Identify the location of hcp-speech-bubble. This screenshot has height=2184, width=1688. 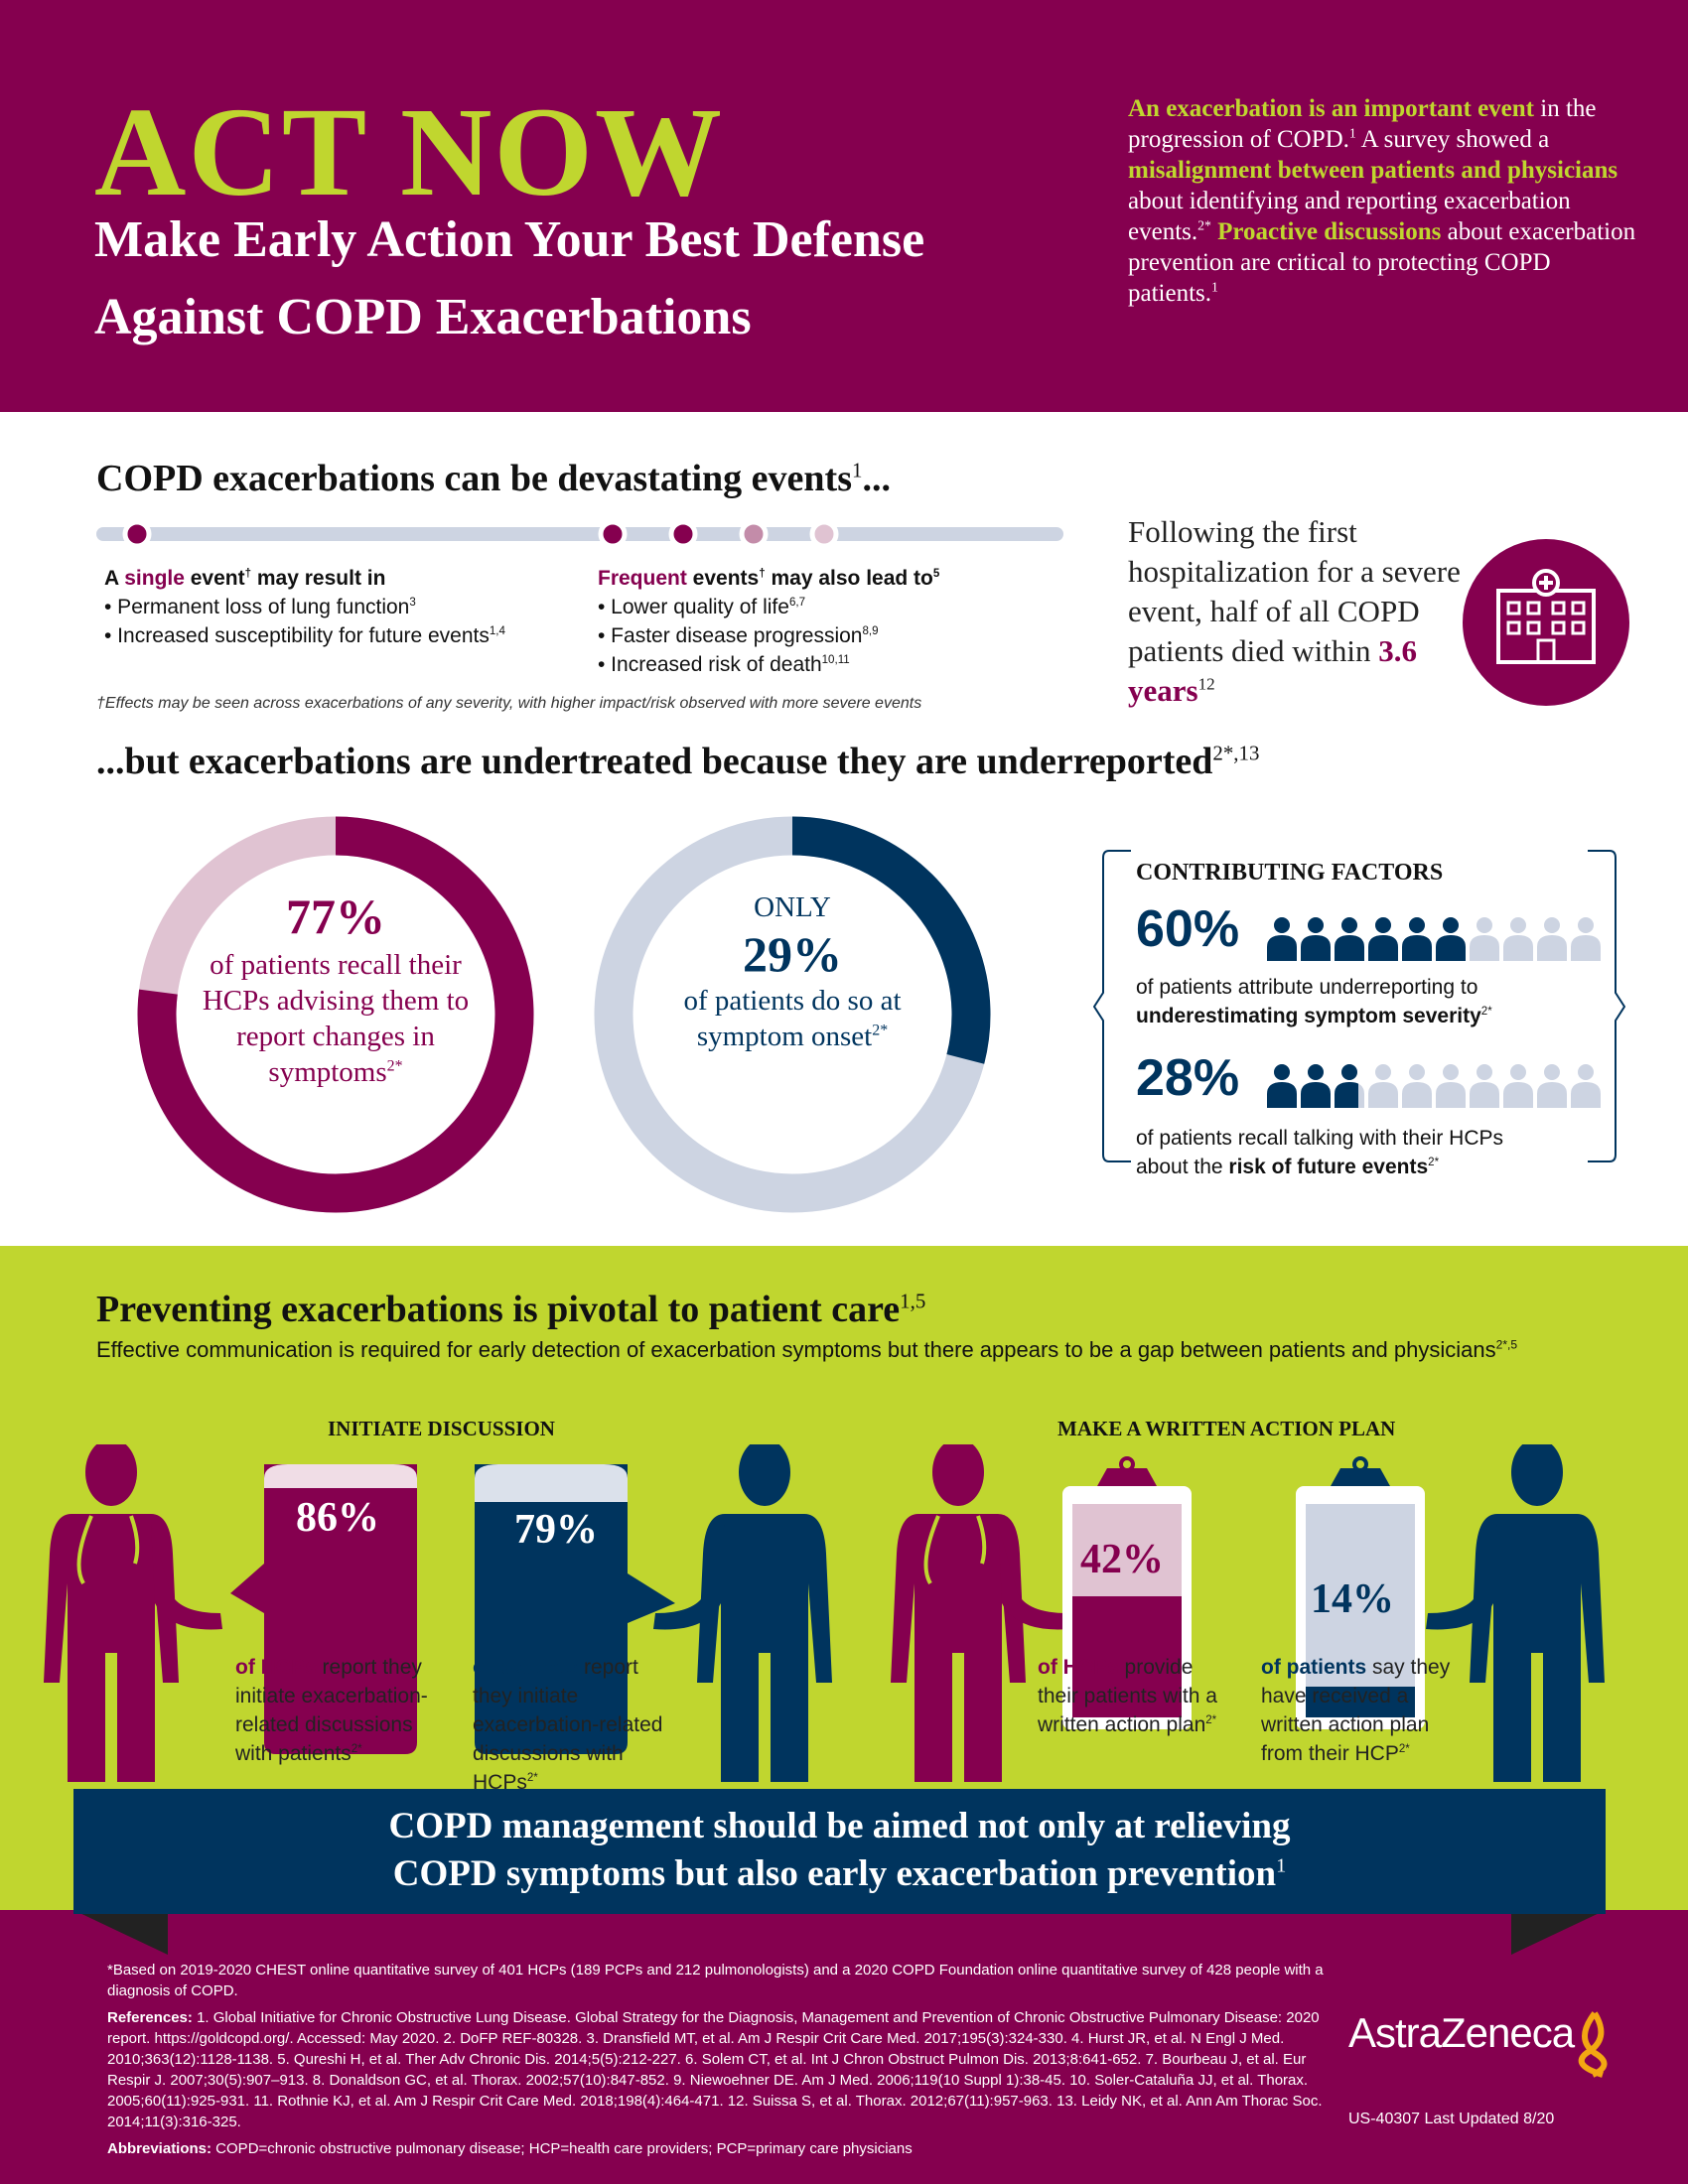
(323, 1609).